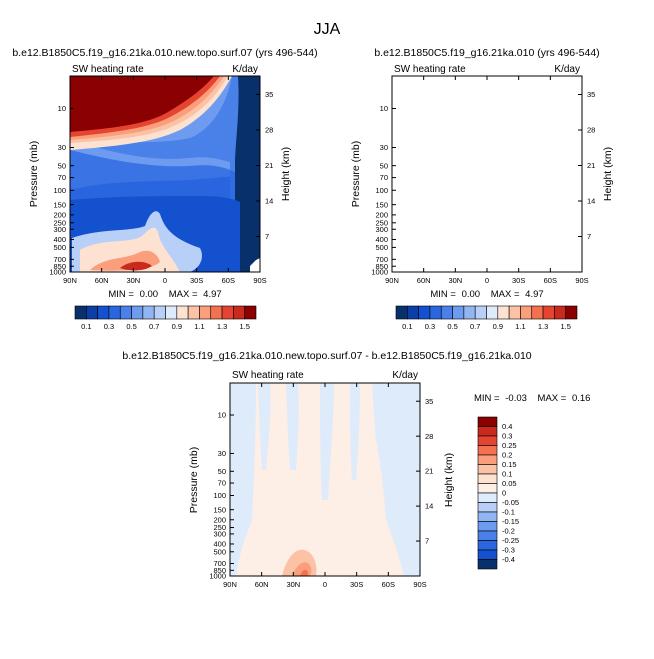  I want to click on band-strat-dark, so click(464, 104).